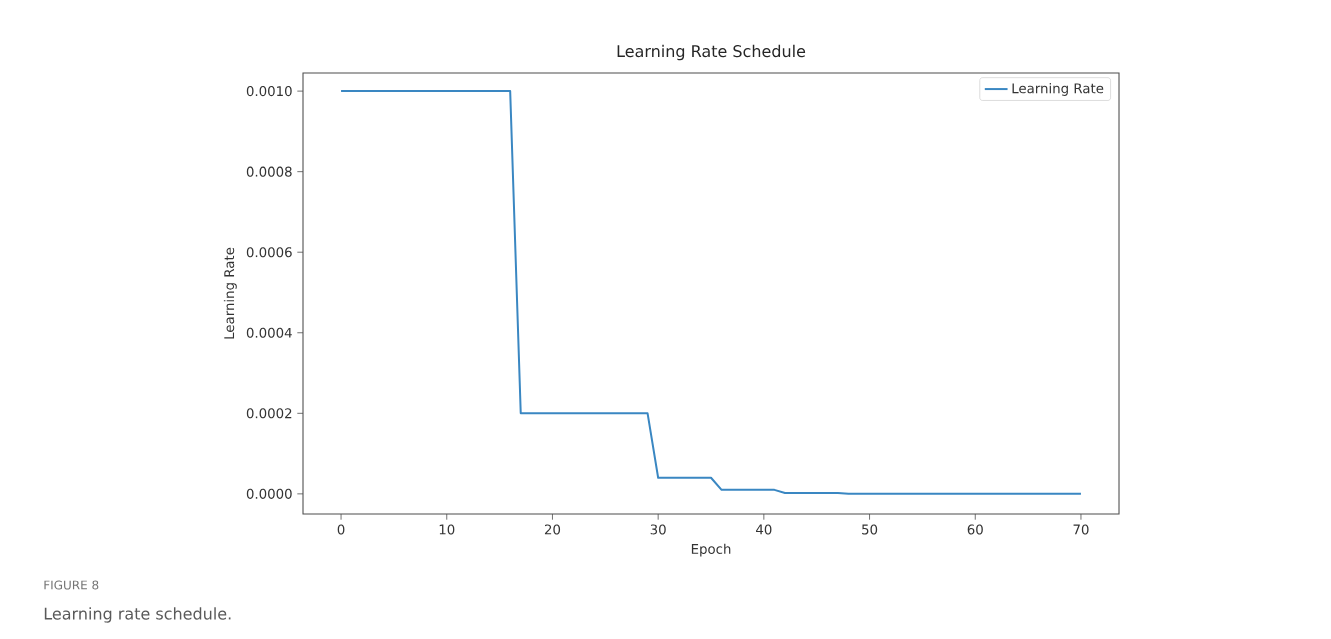  What do you see at coordinates (711, 550) in the screenshot?
I see `x-axis-title: Epoch` at bounding box center [711, 550].